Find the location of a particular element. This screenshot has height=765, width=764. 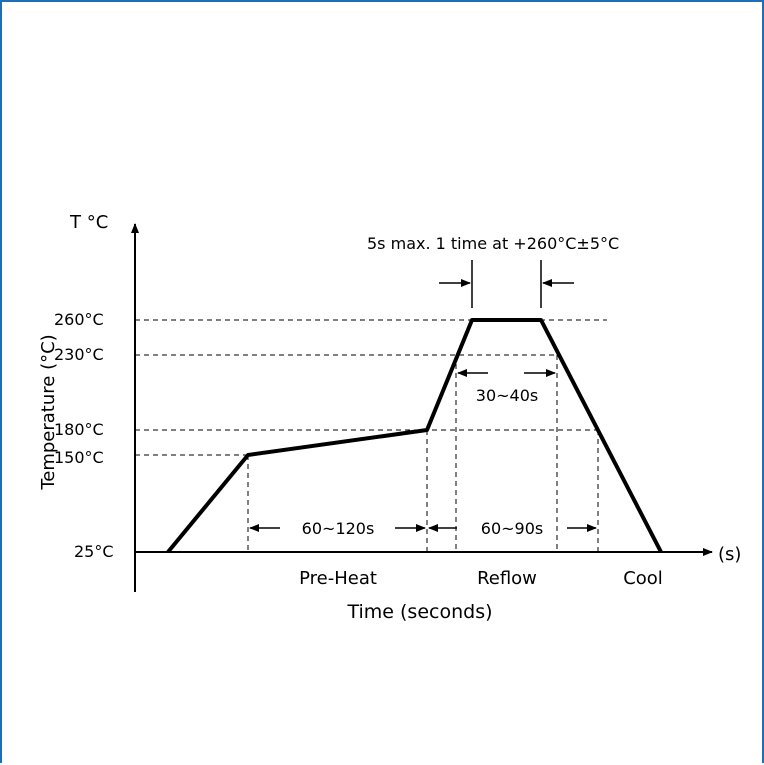

y-tick-label: 230°C is located at coordinates (79, 354).